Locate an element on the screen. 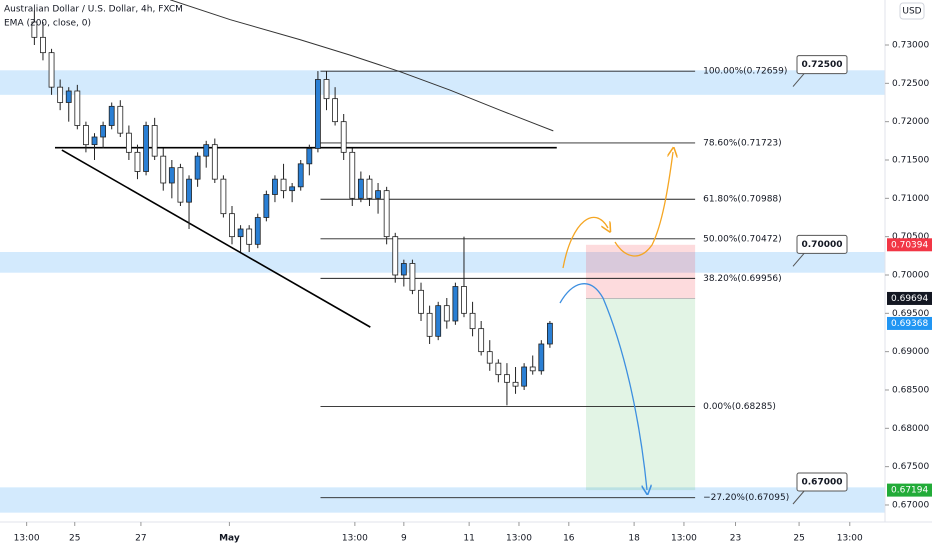  target-zone is located at coordinates (640, 394).